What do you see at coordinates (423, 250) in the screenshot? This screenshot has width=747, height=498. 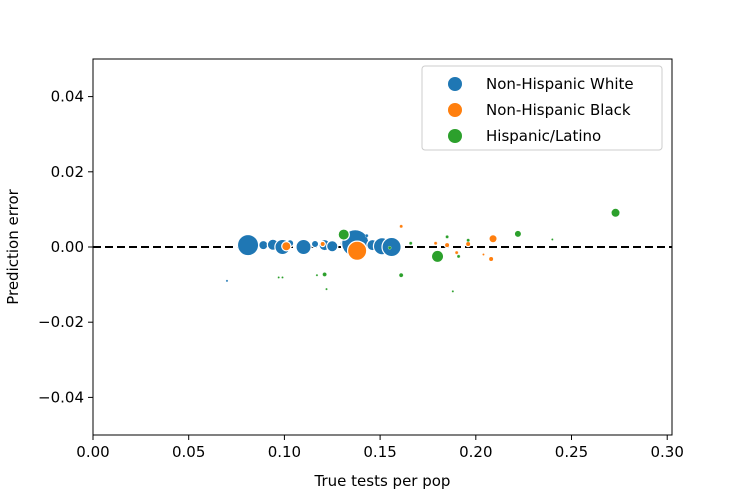 I see `scatter-points` at bounding box center [423, 250].